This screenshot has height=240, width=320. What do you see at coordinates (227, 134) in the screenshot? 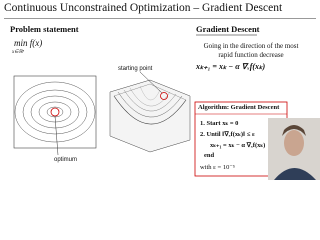
I see `algorithm-step: 2. Until ‖∇ₓf(xₖ)‖ ≤ ε` at bounding box center [227, 134].